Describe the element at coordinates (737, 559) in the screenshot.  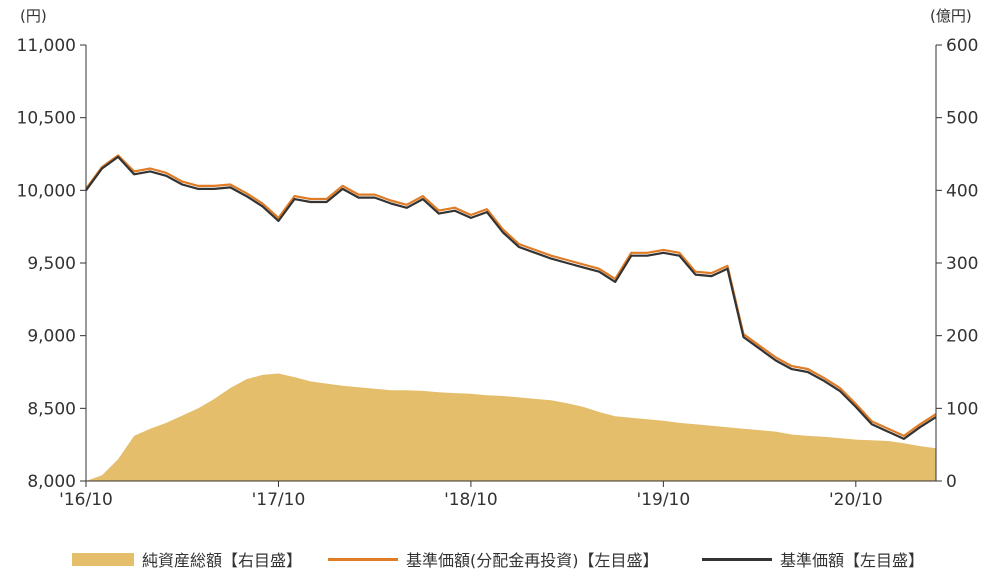
I see `legend-swatch-nav` at that location.